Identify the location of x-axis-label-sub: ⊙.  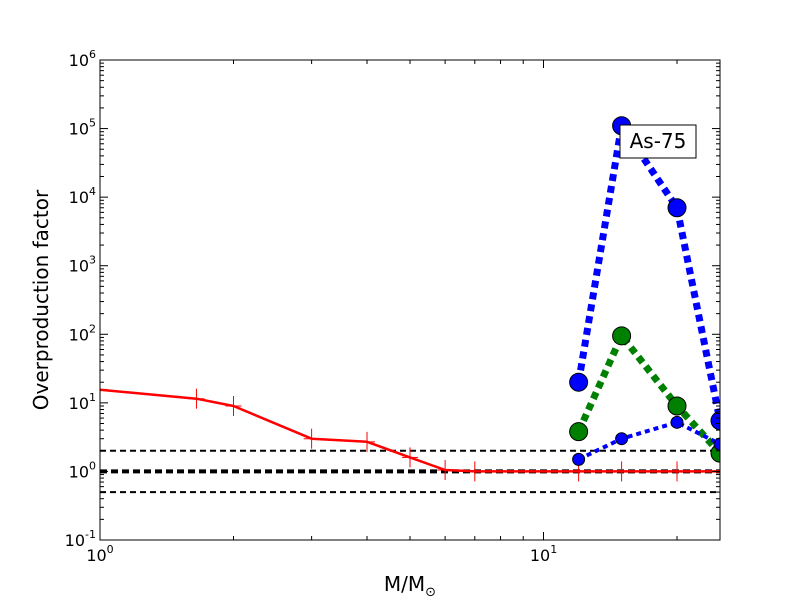
(430, 592).